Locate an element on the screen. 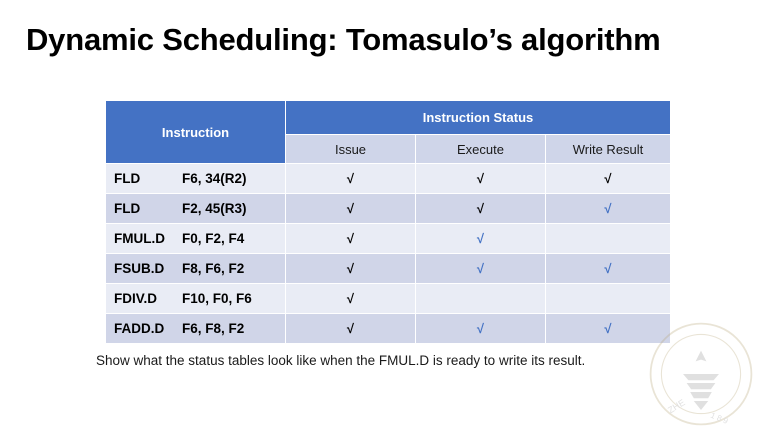 The height and width of the screenshot is (428, 761). header-write-result: Write Result is located at coordinates (608, 149).